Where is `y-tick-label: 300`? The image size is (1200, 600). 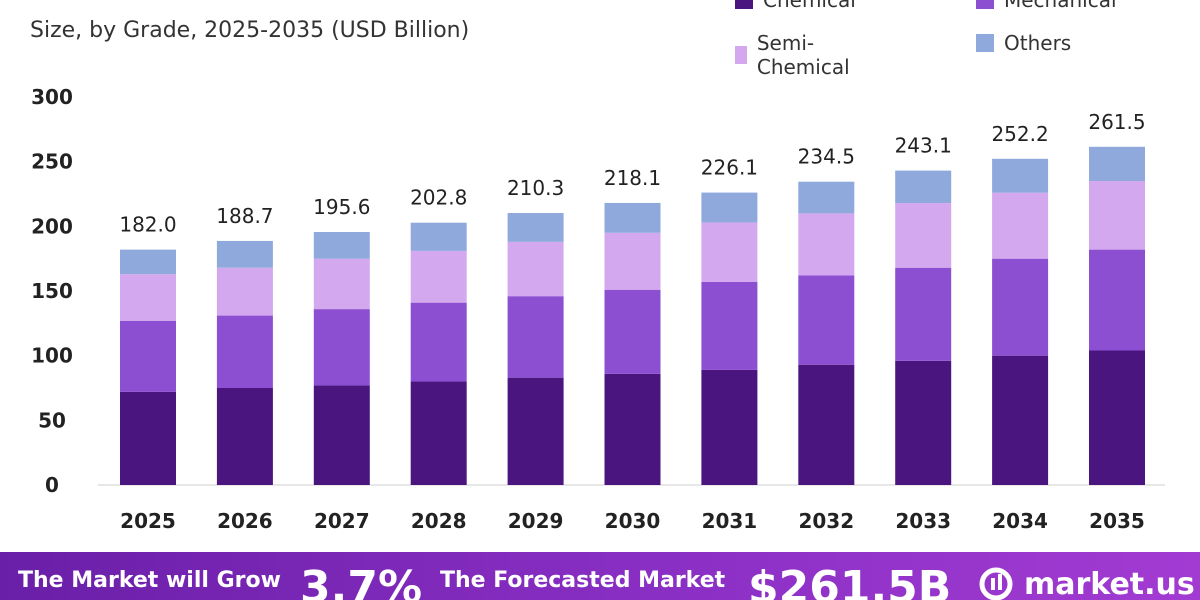
y-tick-label: 300 is located at coordinates (52, 97).